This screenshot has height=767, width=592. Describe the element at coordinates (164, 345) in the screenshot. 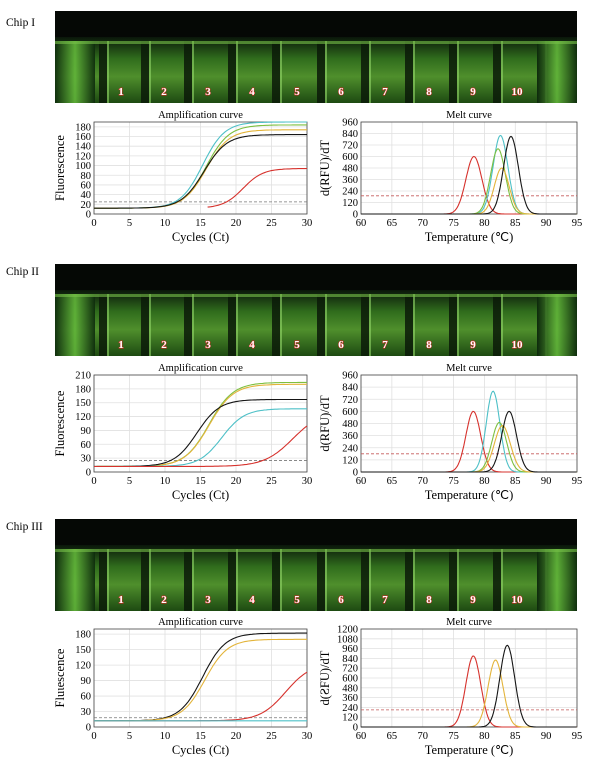

I see `lane-number-2: 2` at that location.